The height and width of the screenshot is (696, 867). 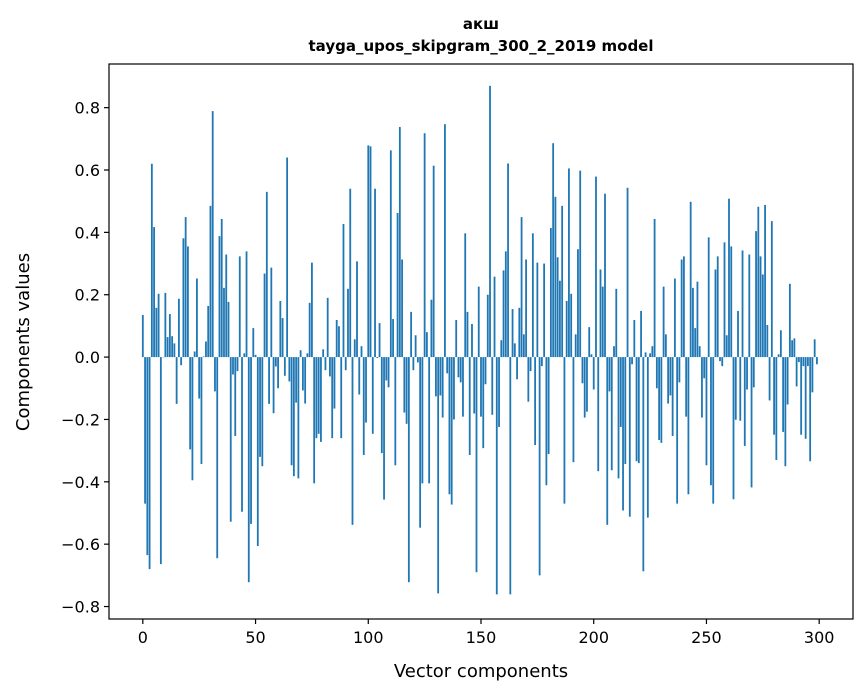 I want to click on chart-title: акш, so click(x=481, y=24).